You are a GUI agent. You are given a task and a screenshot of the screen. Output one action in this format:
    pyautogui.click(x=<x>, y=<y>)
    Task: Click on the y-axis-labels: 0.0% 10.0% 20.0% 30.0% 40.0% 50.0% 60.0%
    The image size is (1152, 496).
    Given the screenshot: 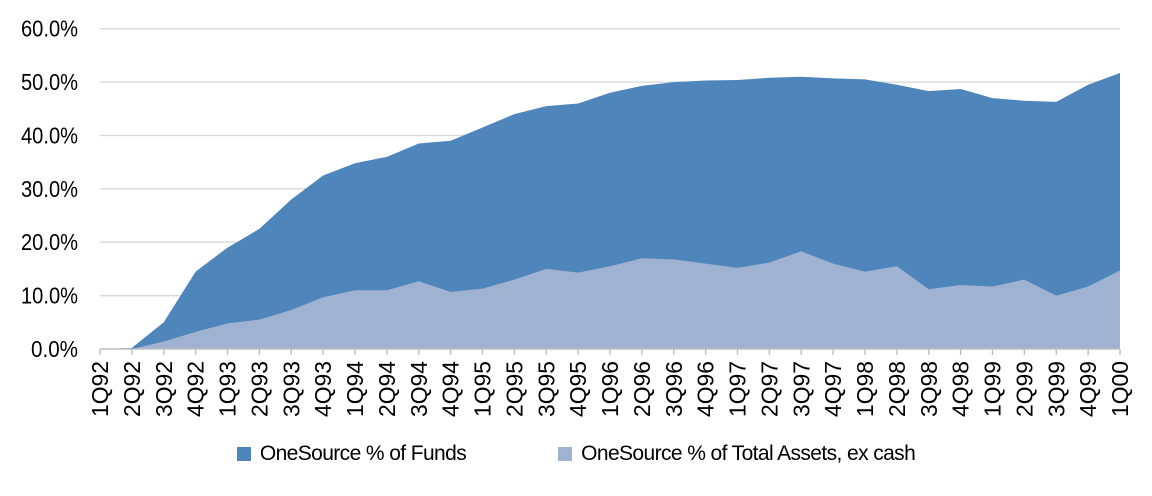 What is the action you would take?
    pyautogui.click(x=49, y=189)
    